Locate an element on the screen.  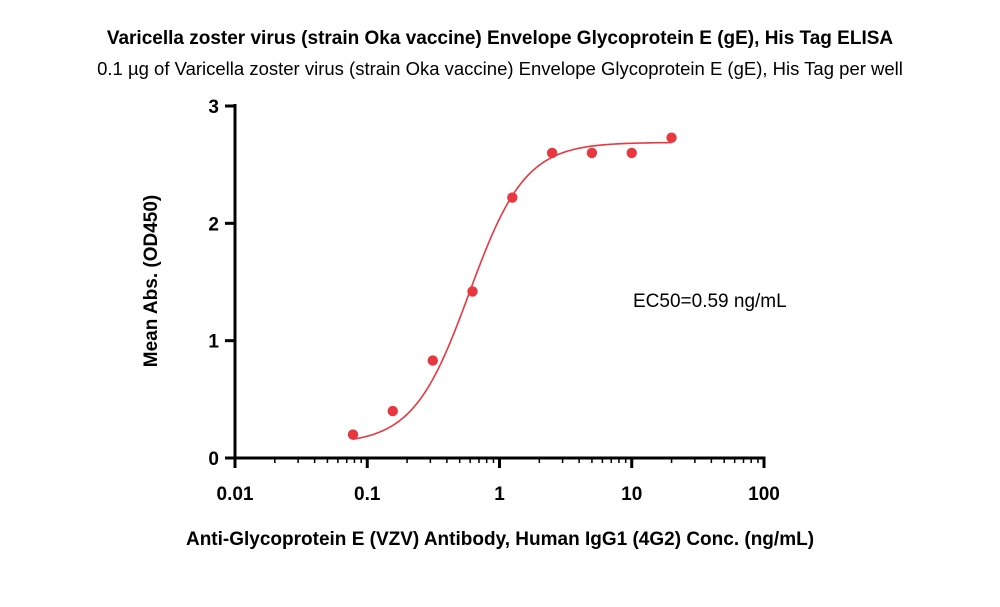
y-axis-label: Mean Abs. (OD450) is located at coordinates (151, 281).